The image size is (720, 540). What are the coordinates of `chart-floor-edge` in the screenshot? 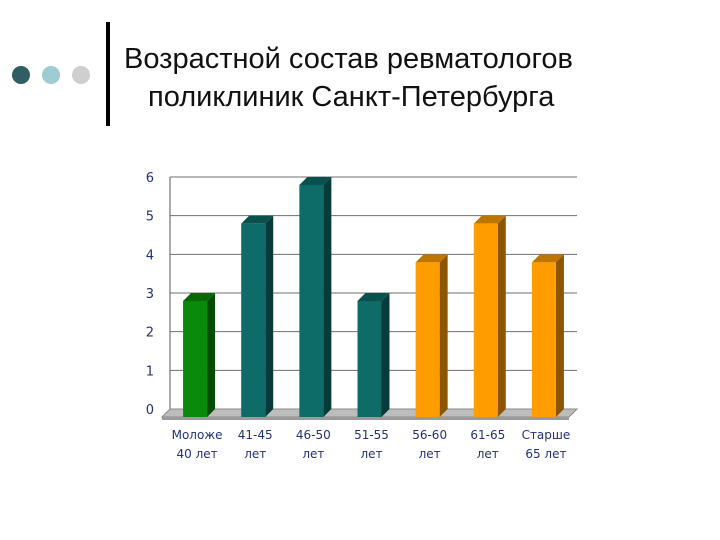 It's located at (365, 418).